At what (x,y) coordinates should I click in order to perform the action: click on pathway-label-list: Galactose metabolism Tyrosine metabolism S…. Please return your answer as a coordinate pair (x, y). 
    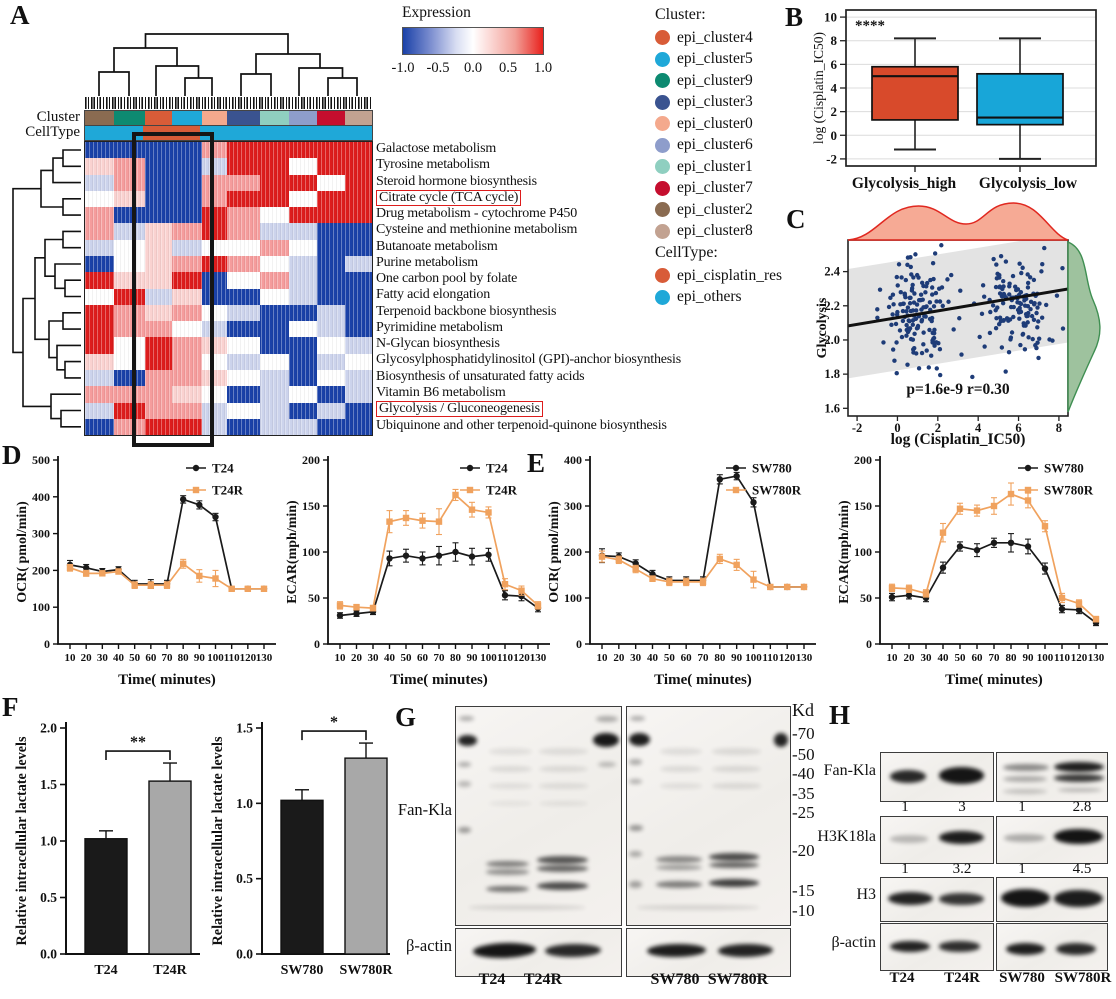
    Looking at the image, I should click on (528, 287).